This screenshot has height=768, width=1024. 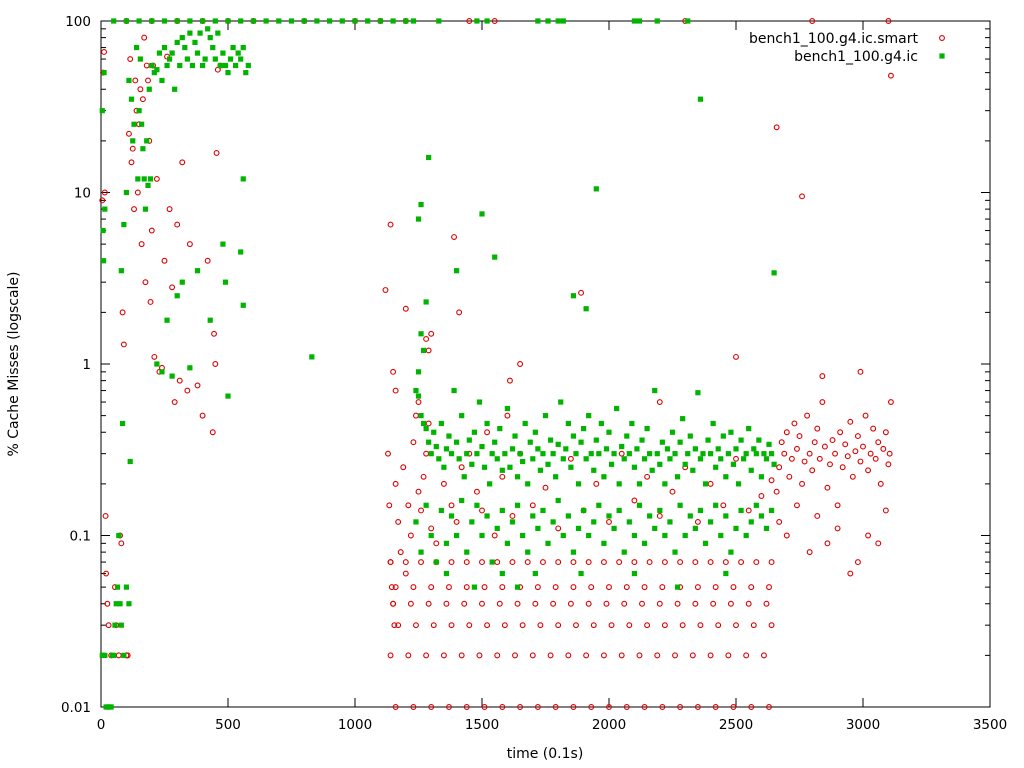 I want to click on y-tick-label: 0.1, so click(x=80, y=537).